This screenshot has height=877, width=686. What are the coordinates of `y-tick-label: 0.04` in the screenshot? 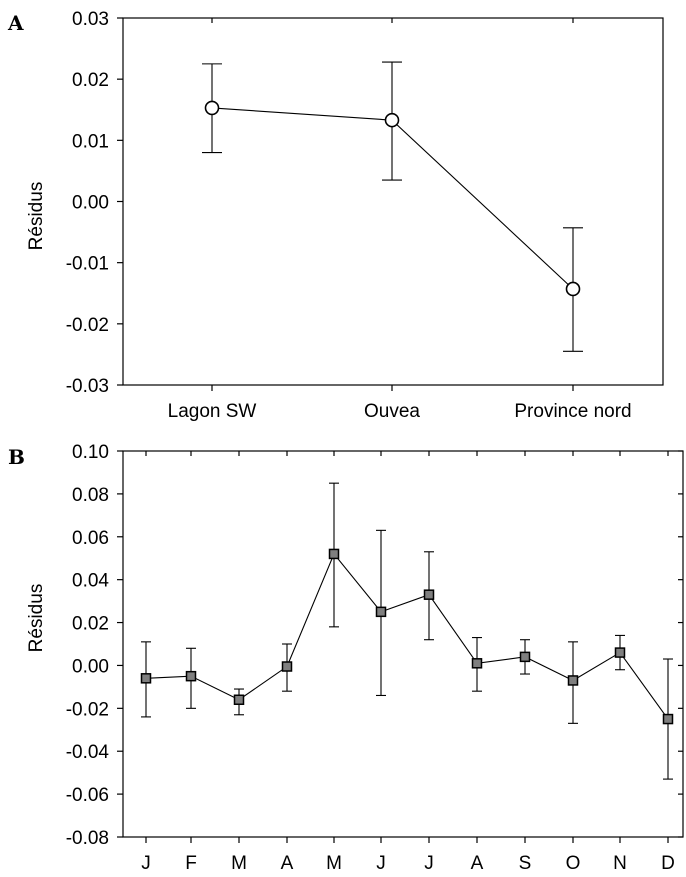 It's located at (90, 581).